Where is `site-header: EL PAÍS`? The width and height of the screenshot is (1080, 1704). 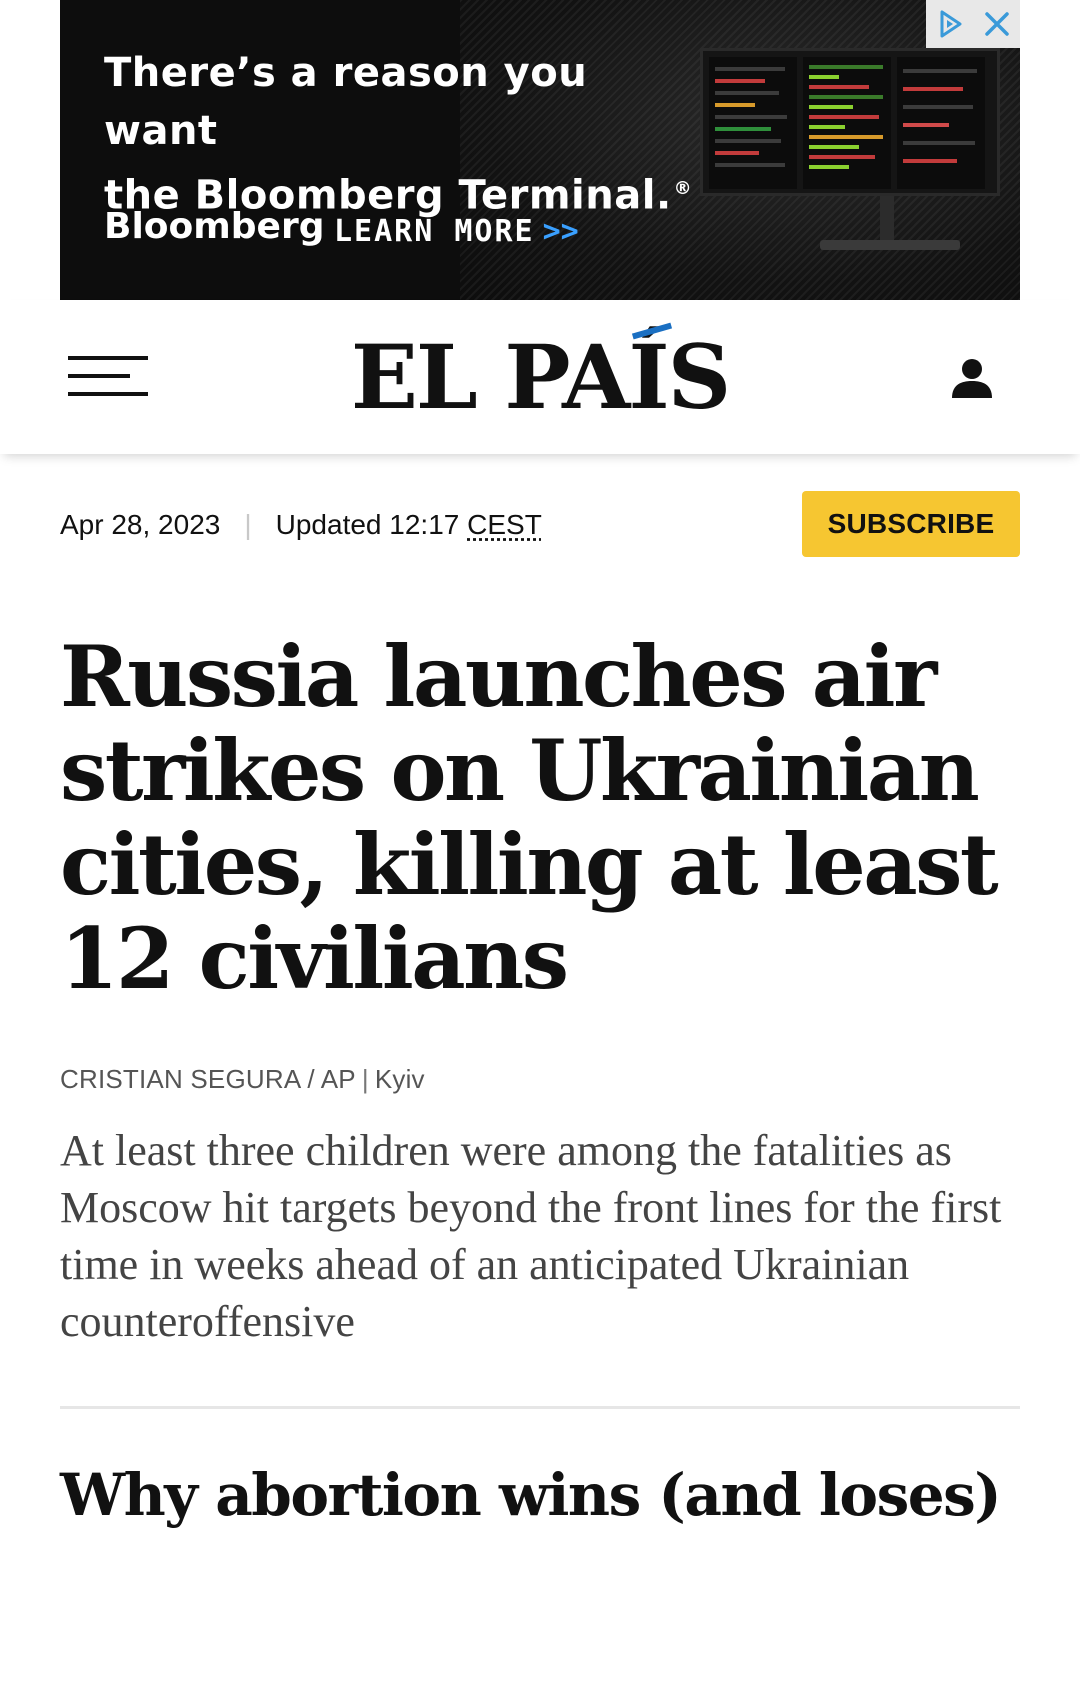
site-header: EL PAÍS is located at coordinates (540, 377).